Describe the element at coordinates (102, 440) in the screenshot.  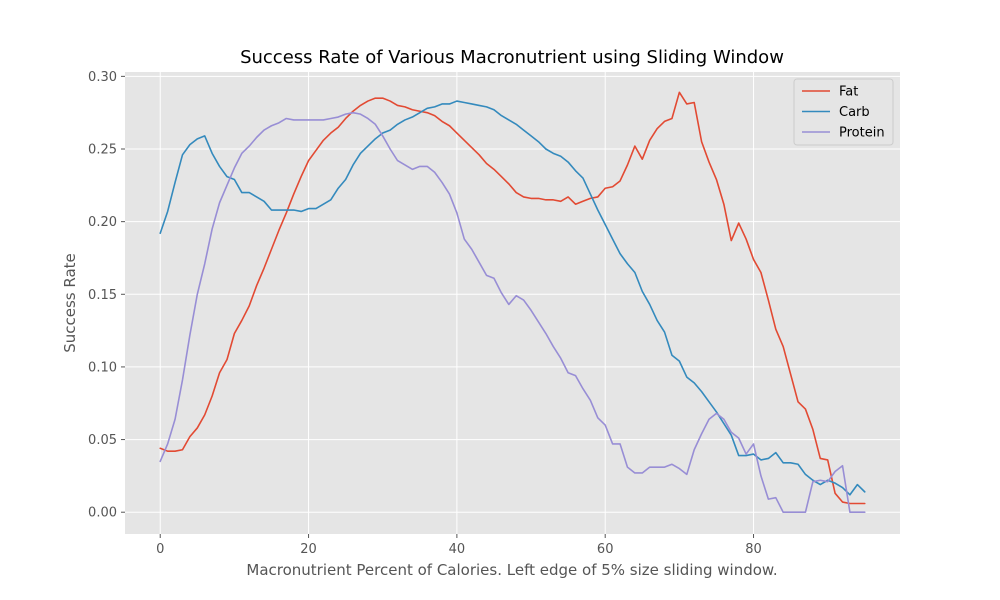
I see `y-tick-label: 0.05` at that location.